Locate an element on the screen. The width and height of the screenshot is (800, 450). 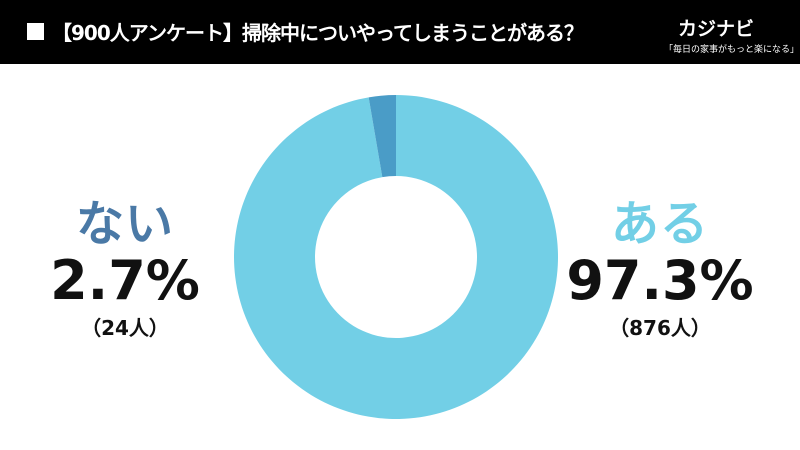
no-slice-count: （24人） is located at coordinates (125, 328).